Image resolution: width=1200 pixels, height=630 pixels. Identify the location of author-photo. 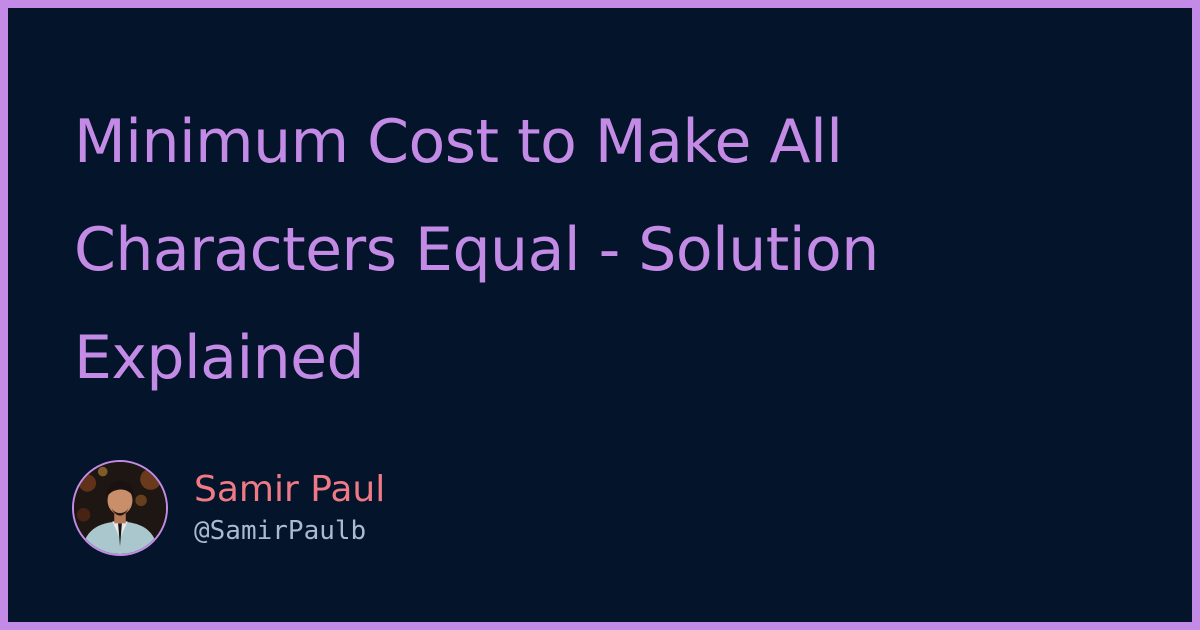
(120, 508).